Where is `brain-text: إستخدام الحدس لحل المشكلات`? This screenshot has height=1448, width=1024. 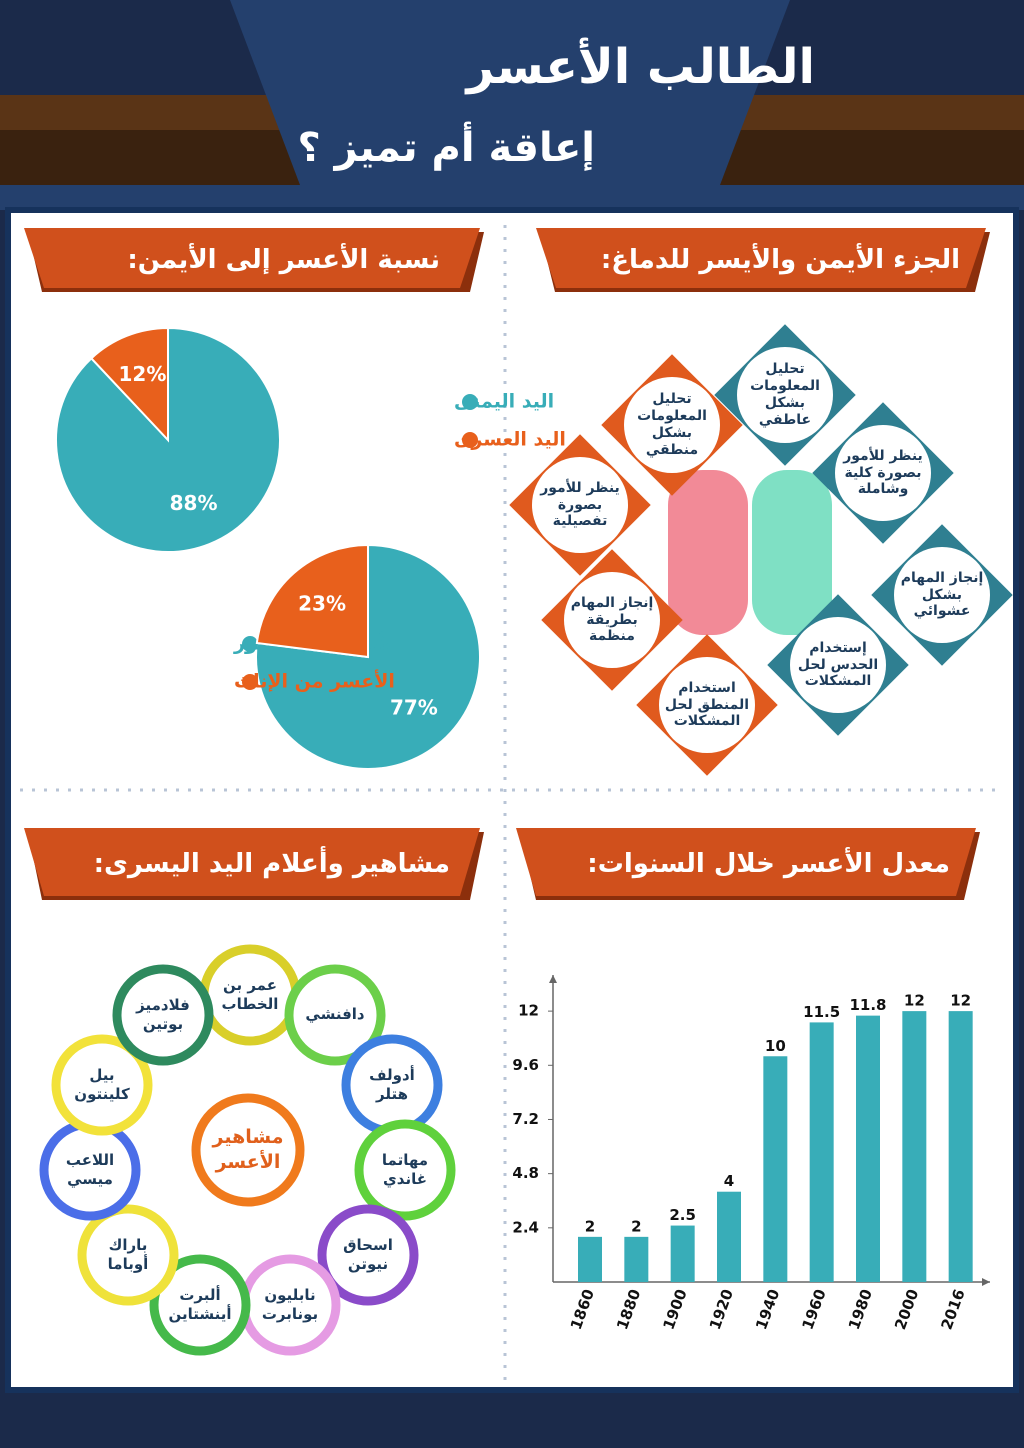
brain-text: إستخدام الحدس لحل المشكلات is located at coordinates (838, 664).